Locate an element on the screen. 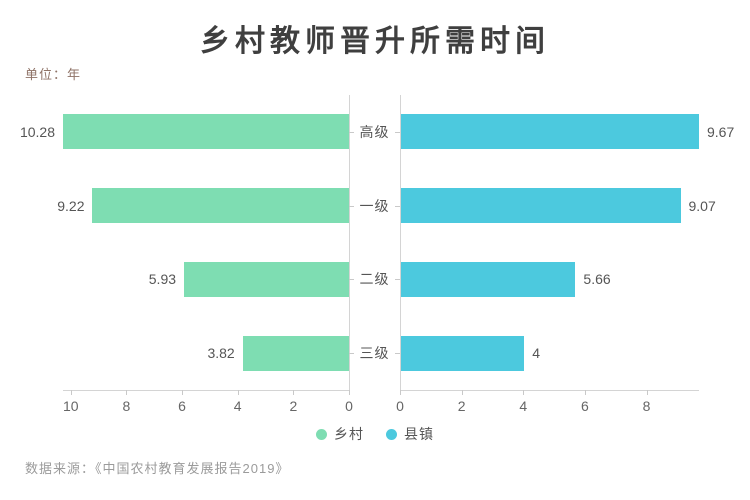 The height and width of the screenshot is (500, 750). legend-item: 乡村 is located at coordinates (340, 434).